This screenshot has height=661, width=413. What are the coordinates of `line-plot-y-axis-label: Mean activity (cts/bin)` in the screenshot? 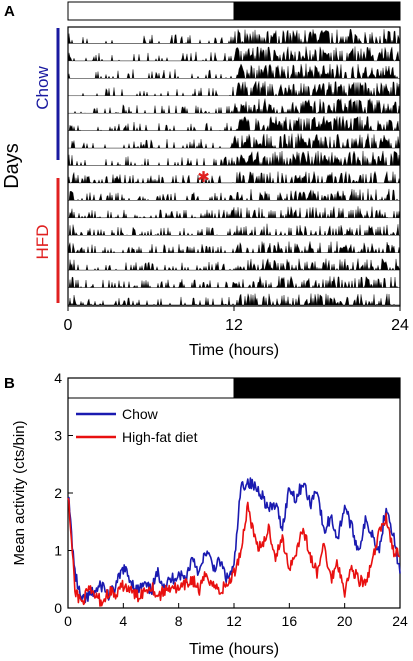 It's located at (19, 492).